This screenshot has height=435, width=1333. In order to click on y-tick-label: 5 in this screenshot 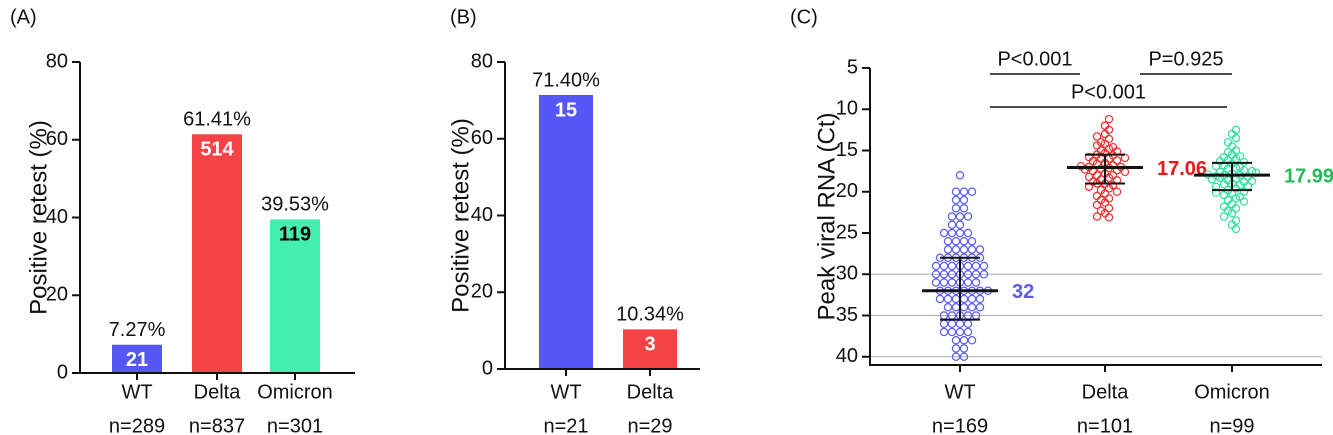, I will do `click(852, 67)`.